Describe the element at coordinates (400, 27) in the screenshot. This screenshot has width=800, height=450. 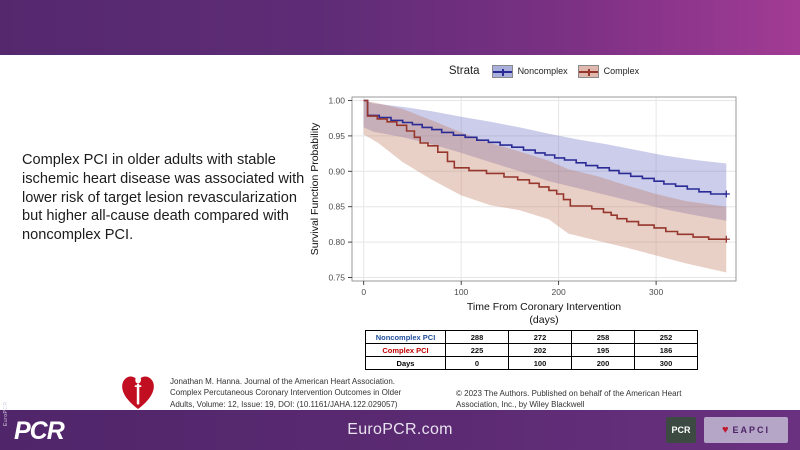
I see `top-banner` at that location.